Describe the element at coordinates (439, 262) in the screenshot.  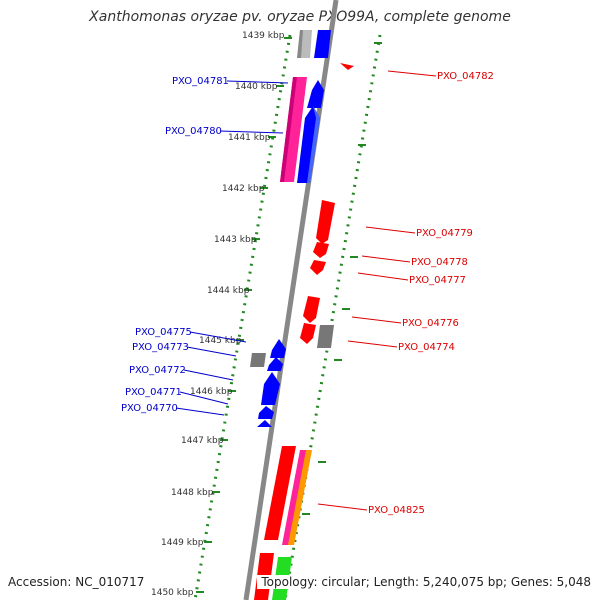
I see `gene-label: PXO_04778` at that location.